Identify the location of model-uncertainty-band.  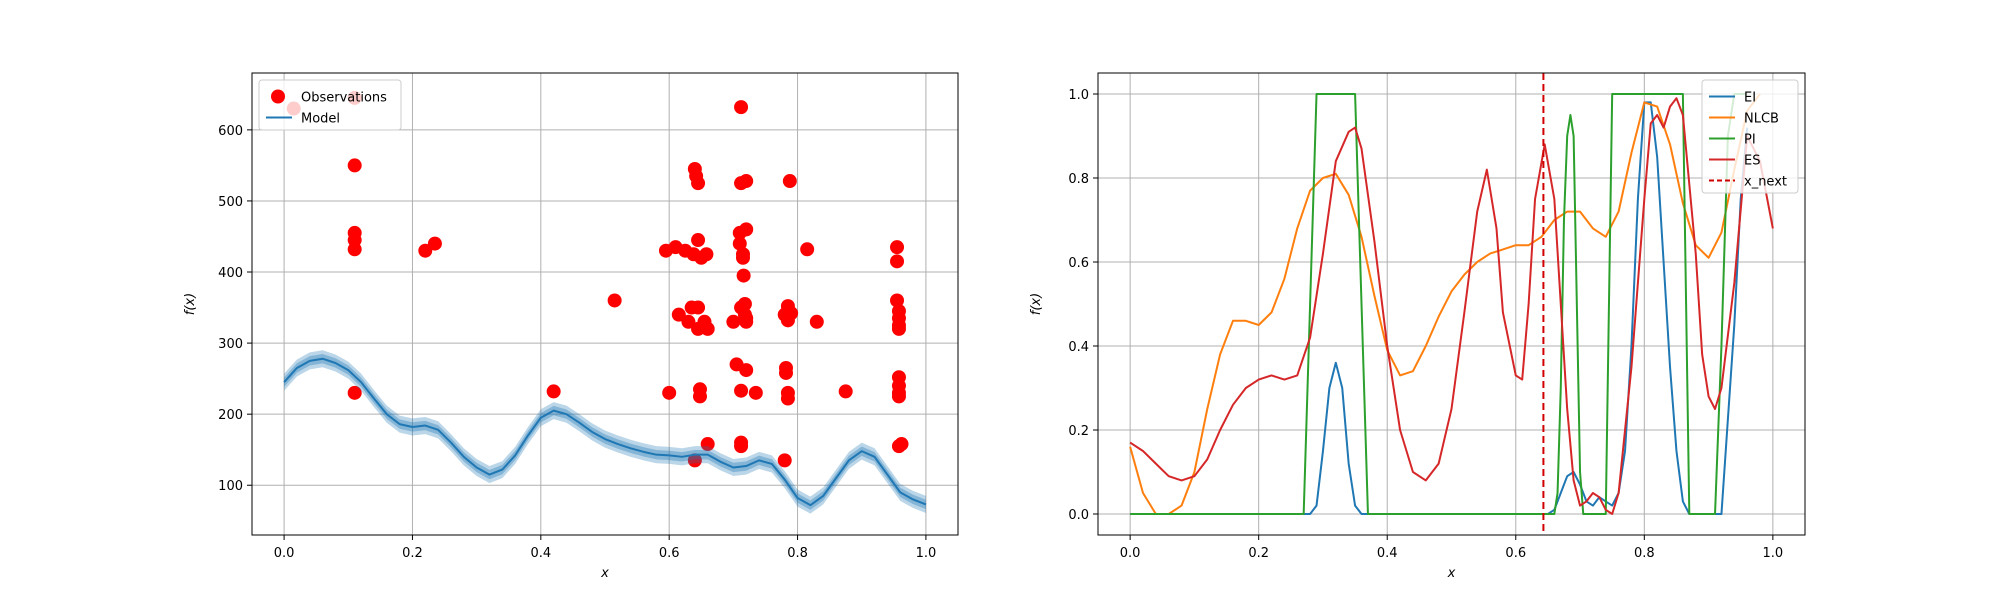
(605, 432).